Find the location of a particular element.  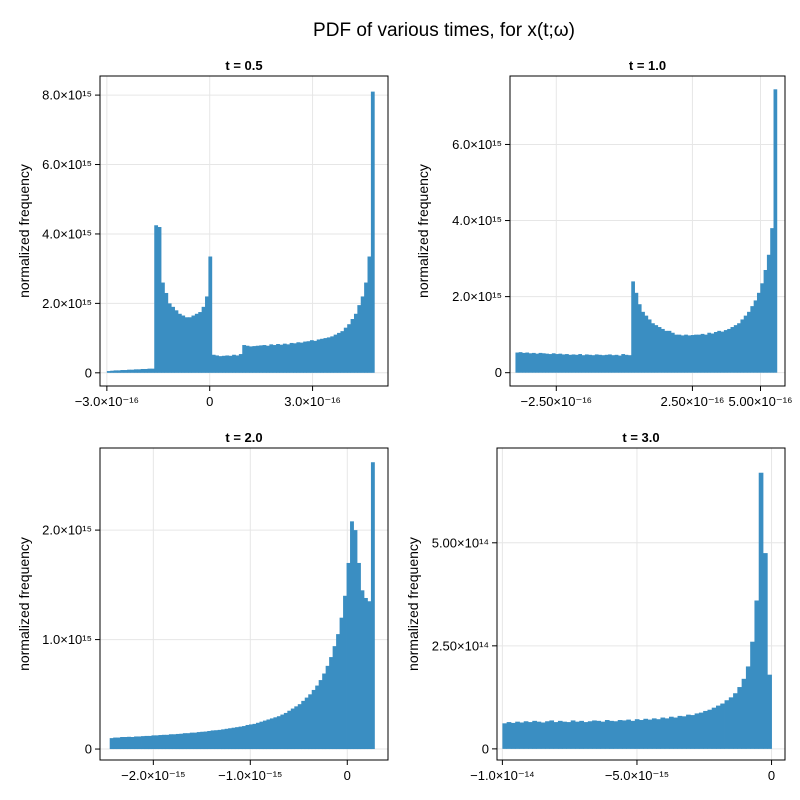

x-tick-label: 3.0×10⁻¹⁶ is located at coordinates (312, 401).